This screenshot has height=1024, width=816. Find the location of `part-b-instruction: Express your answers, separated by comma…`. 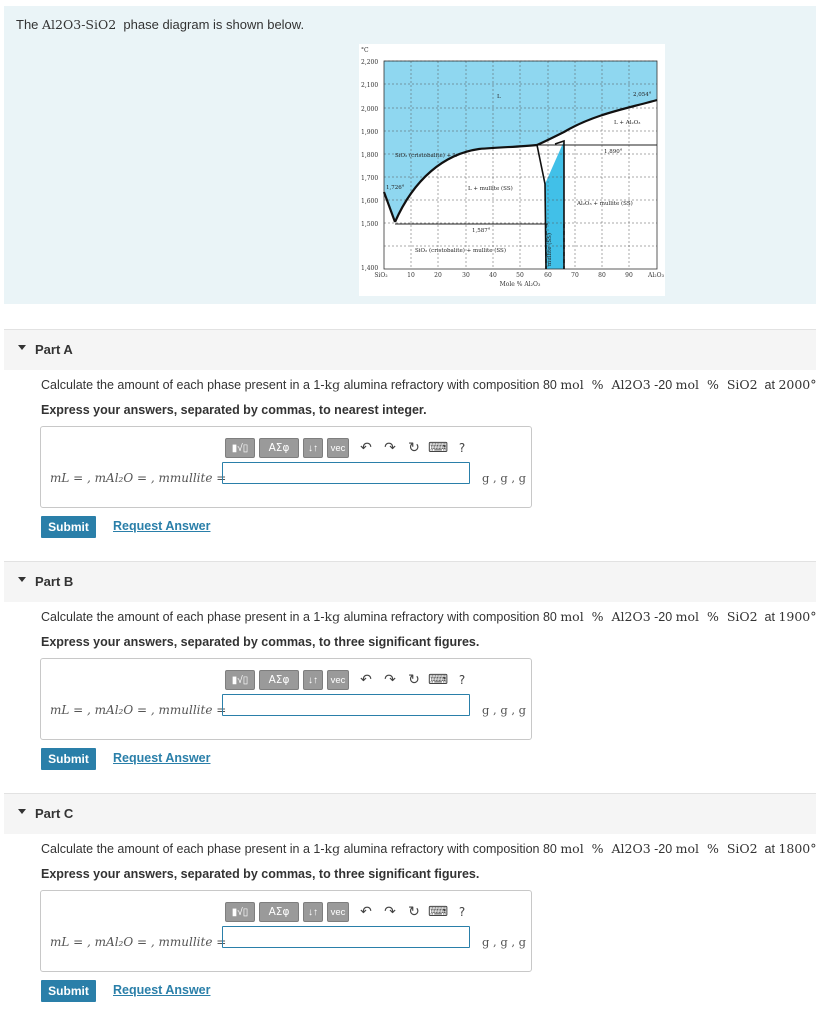

part-b-instruction: Express your answers, separated by comma… is located at coordinates (260, 642).